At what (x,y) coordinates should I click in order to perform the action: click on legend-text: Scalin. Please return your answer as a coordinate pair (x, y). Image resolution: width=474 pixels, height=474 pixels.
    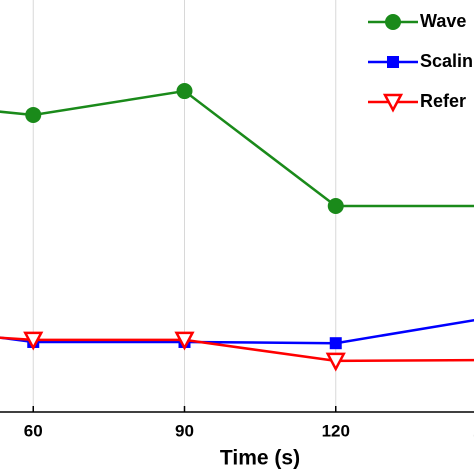
    Looking at the image, I should click on (446, 61).